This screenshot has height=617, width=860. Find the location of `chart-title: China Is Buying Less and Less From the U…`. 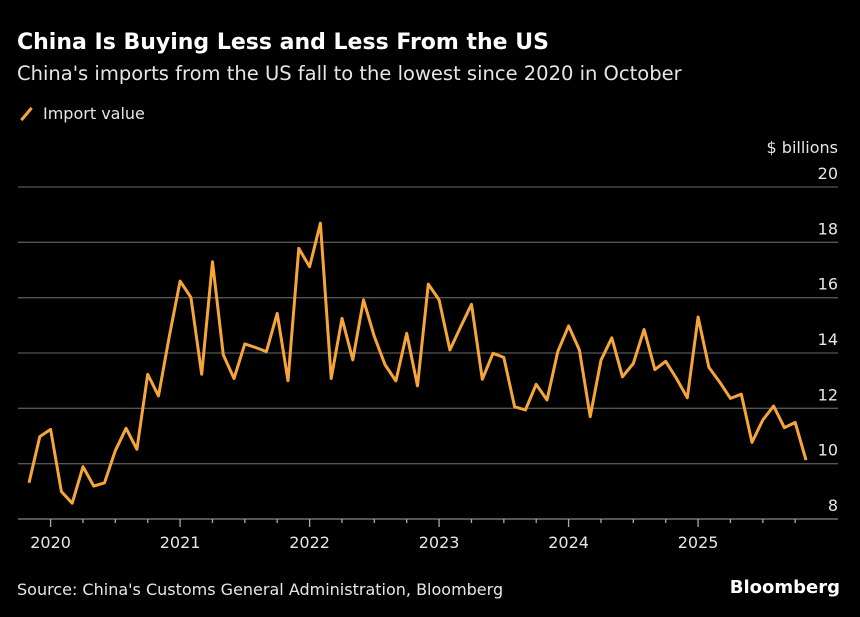

chart-title: China Is Buying Less and Less From the U… is located at coordinates (283, 42).